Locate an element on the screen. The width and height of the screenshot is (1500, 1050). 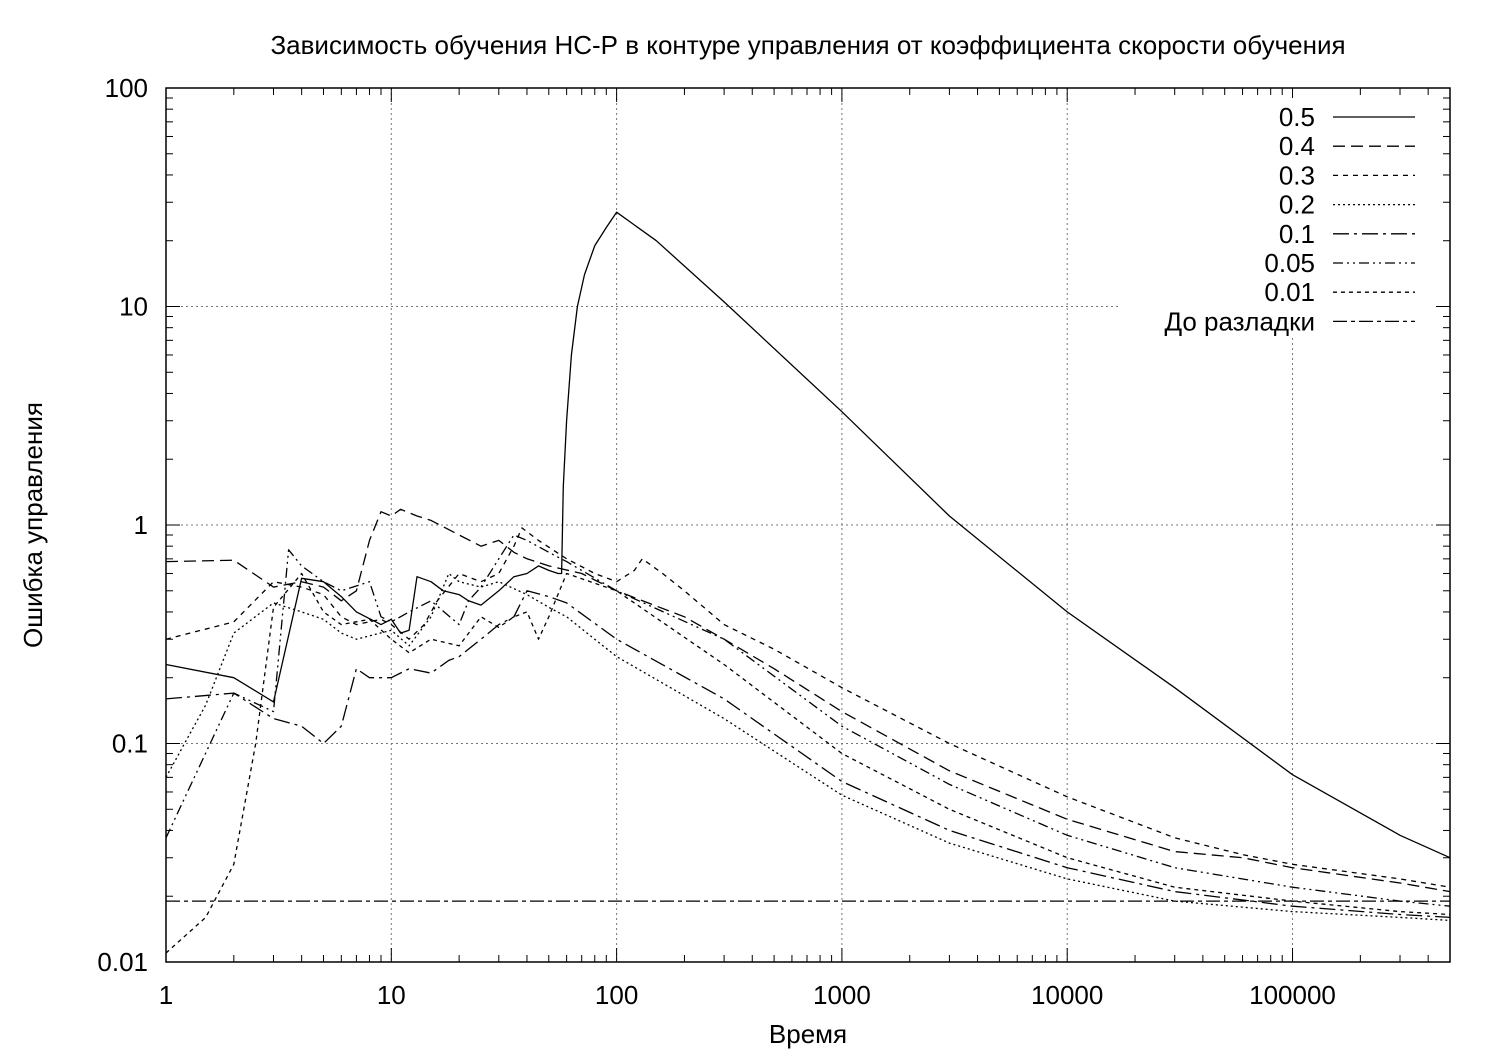
x-tick-label: 10000 is located at coordinates (1067, 995).